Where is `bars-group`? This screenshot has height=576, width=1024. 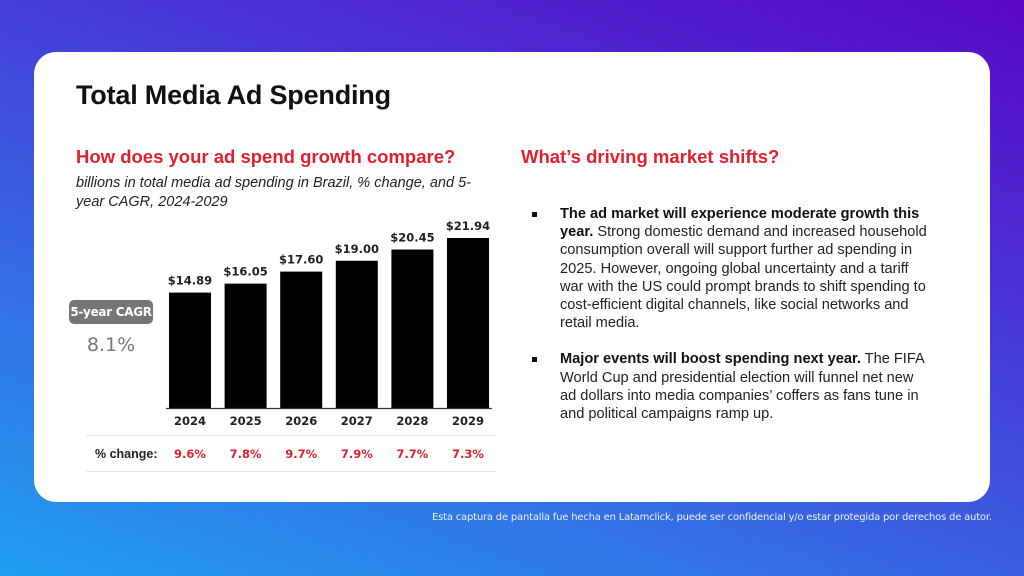
bars-group is located at coordinates (329, 322).